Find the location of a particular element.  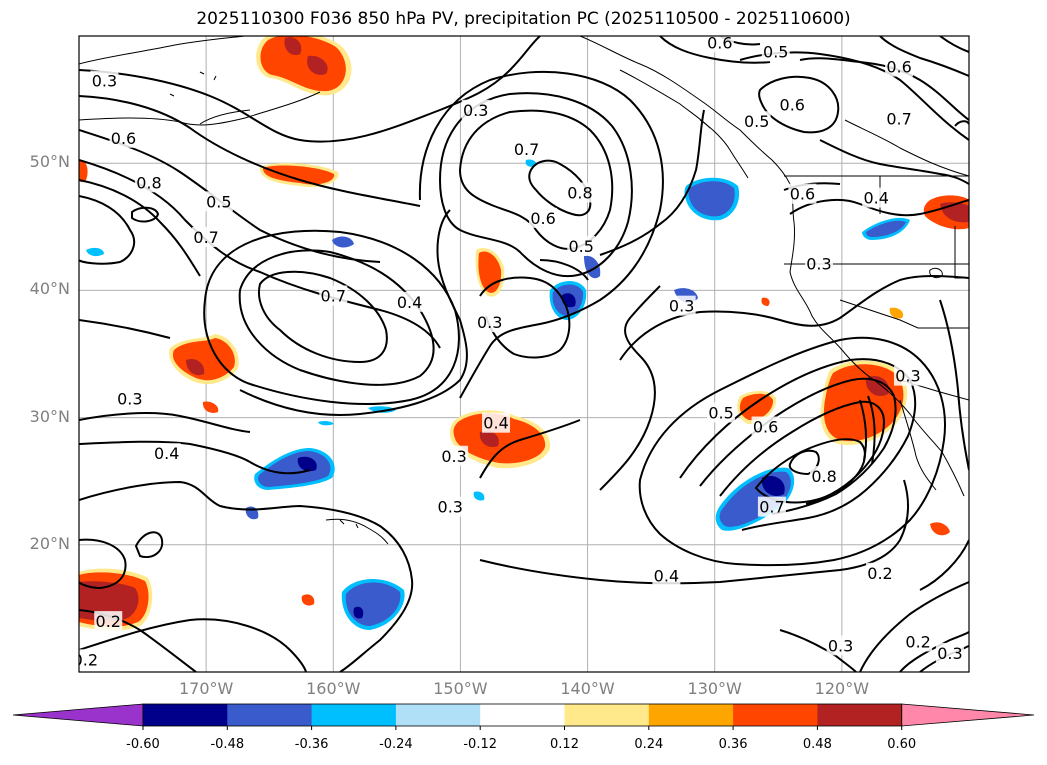

colorbar-tick-label: -0.48 is located at coordinates (227, 744).